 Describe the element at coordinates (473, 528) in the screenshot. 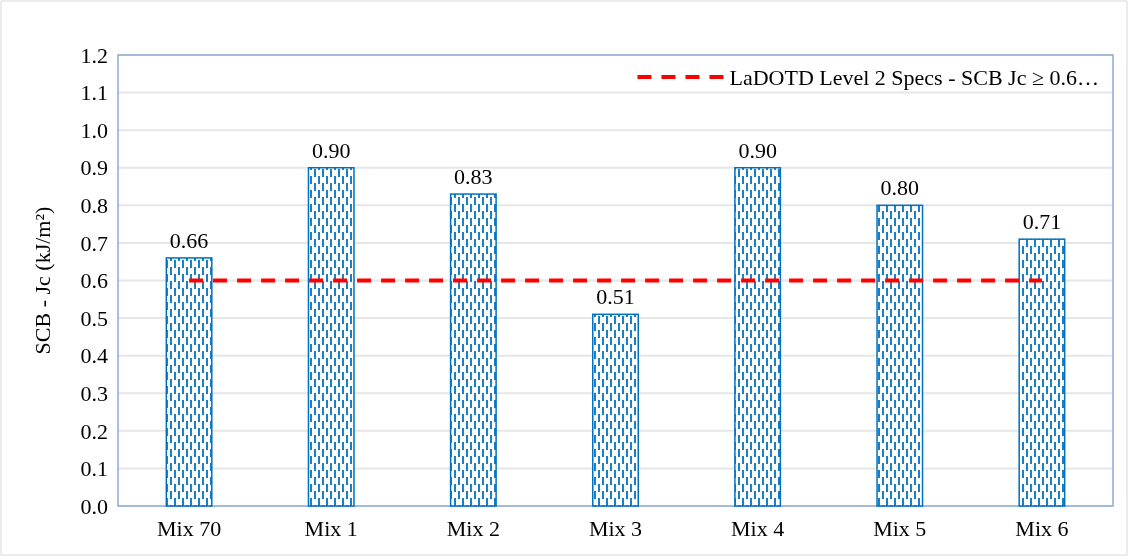

I see `x-tick-label: Mix 2` at that location.